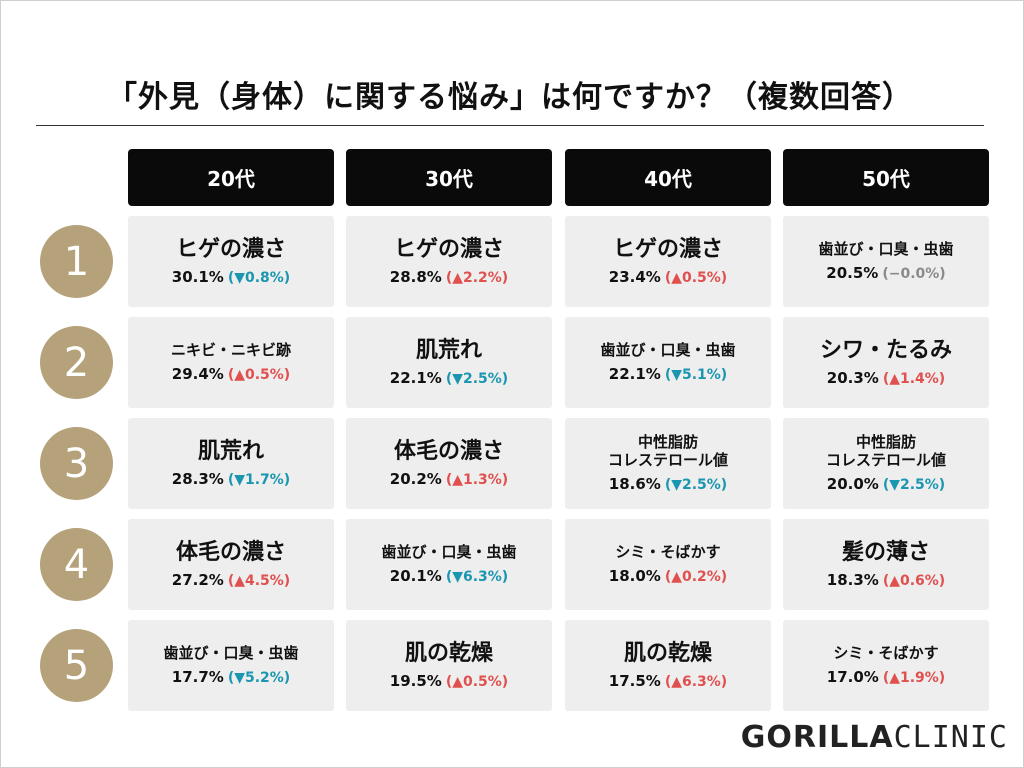 The height and width of the screenshot is (768, 1024). I want to click on concern-percentage: 17.5%, so click(634, 681).